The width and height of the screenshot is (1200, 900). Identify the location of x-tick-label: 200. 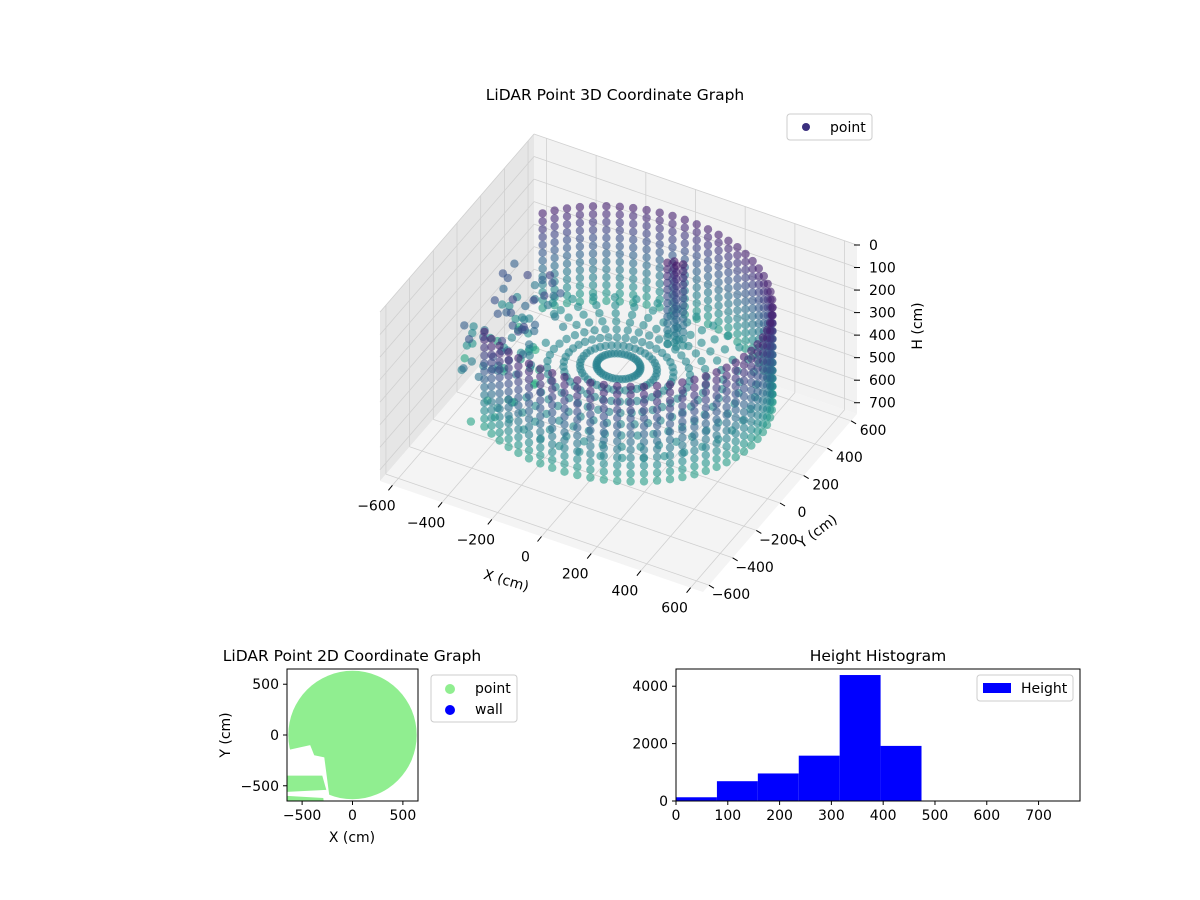
(779, 816).